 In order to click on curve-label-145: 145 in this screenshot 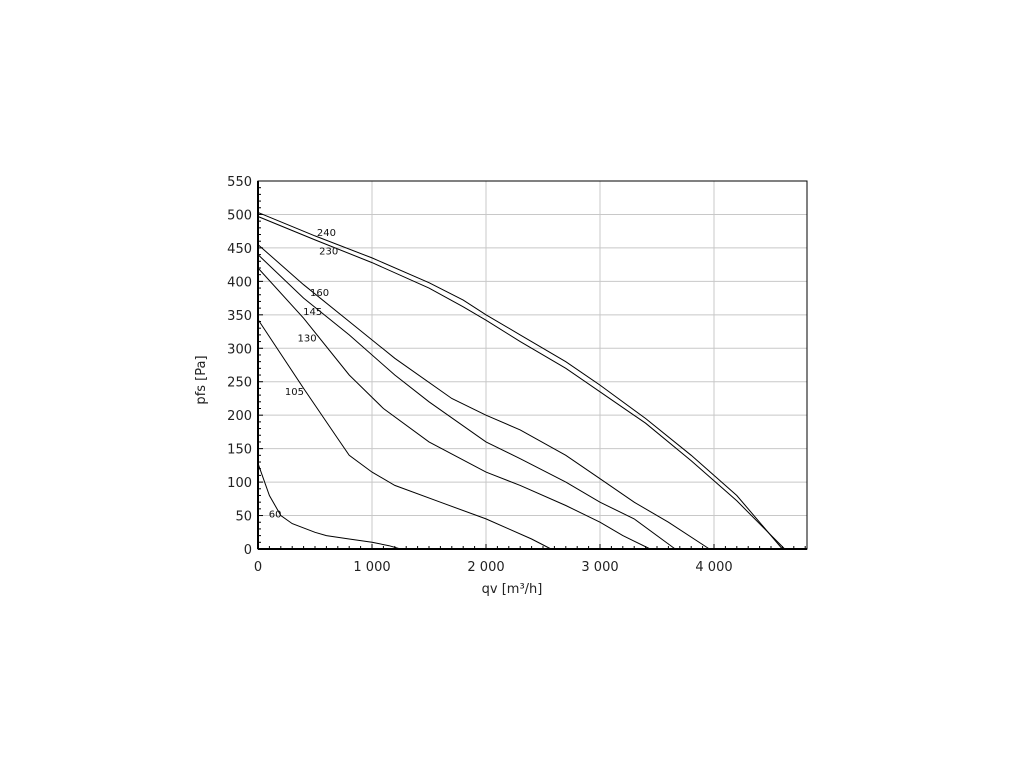, I will do `click(312, 312)`.